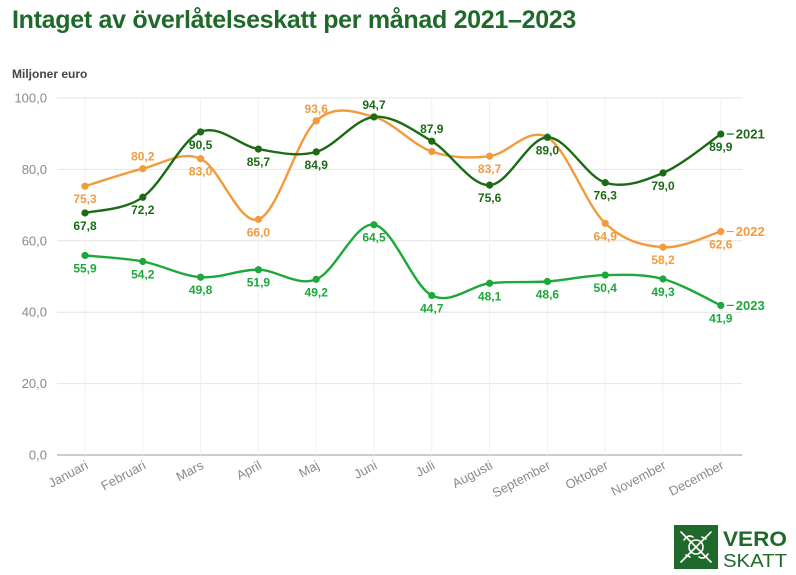  I want to click on y-tick-label: 20,0, so click(34, 383).